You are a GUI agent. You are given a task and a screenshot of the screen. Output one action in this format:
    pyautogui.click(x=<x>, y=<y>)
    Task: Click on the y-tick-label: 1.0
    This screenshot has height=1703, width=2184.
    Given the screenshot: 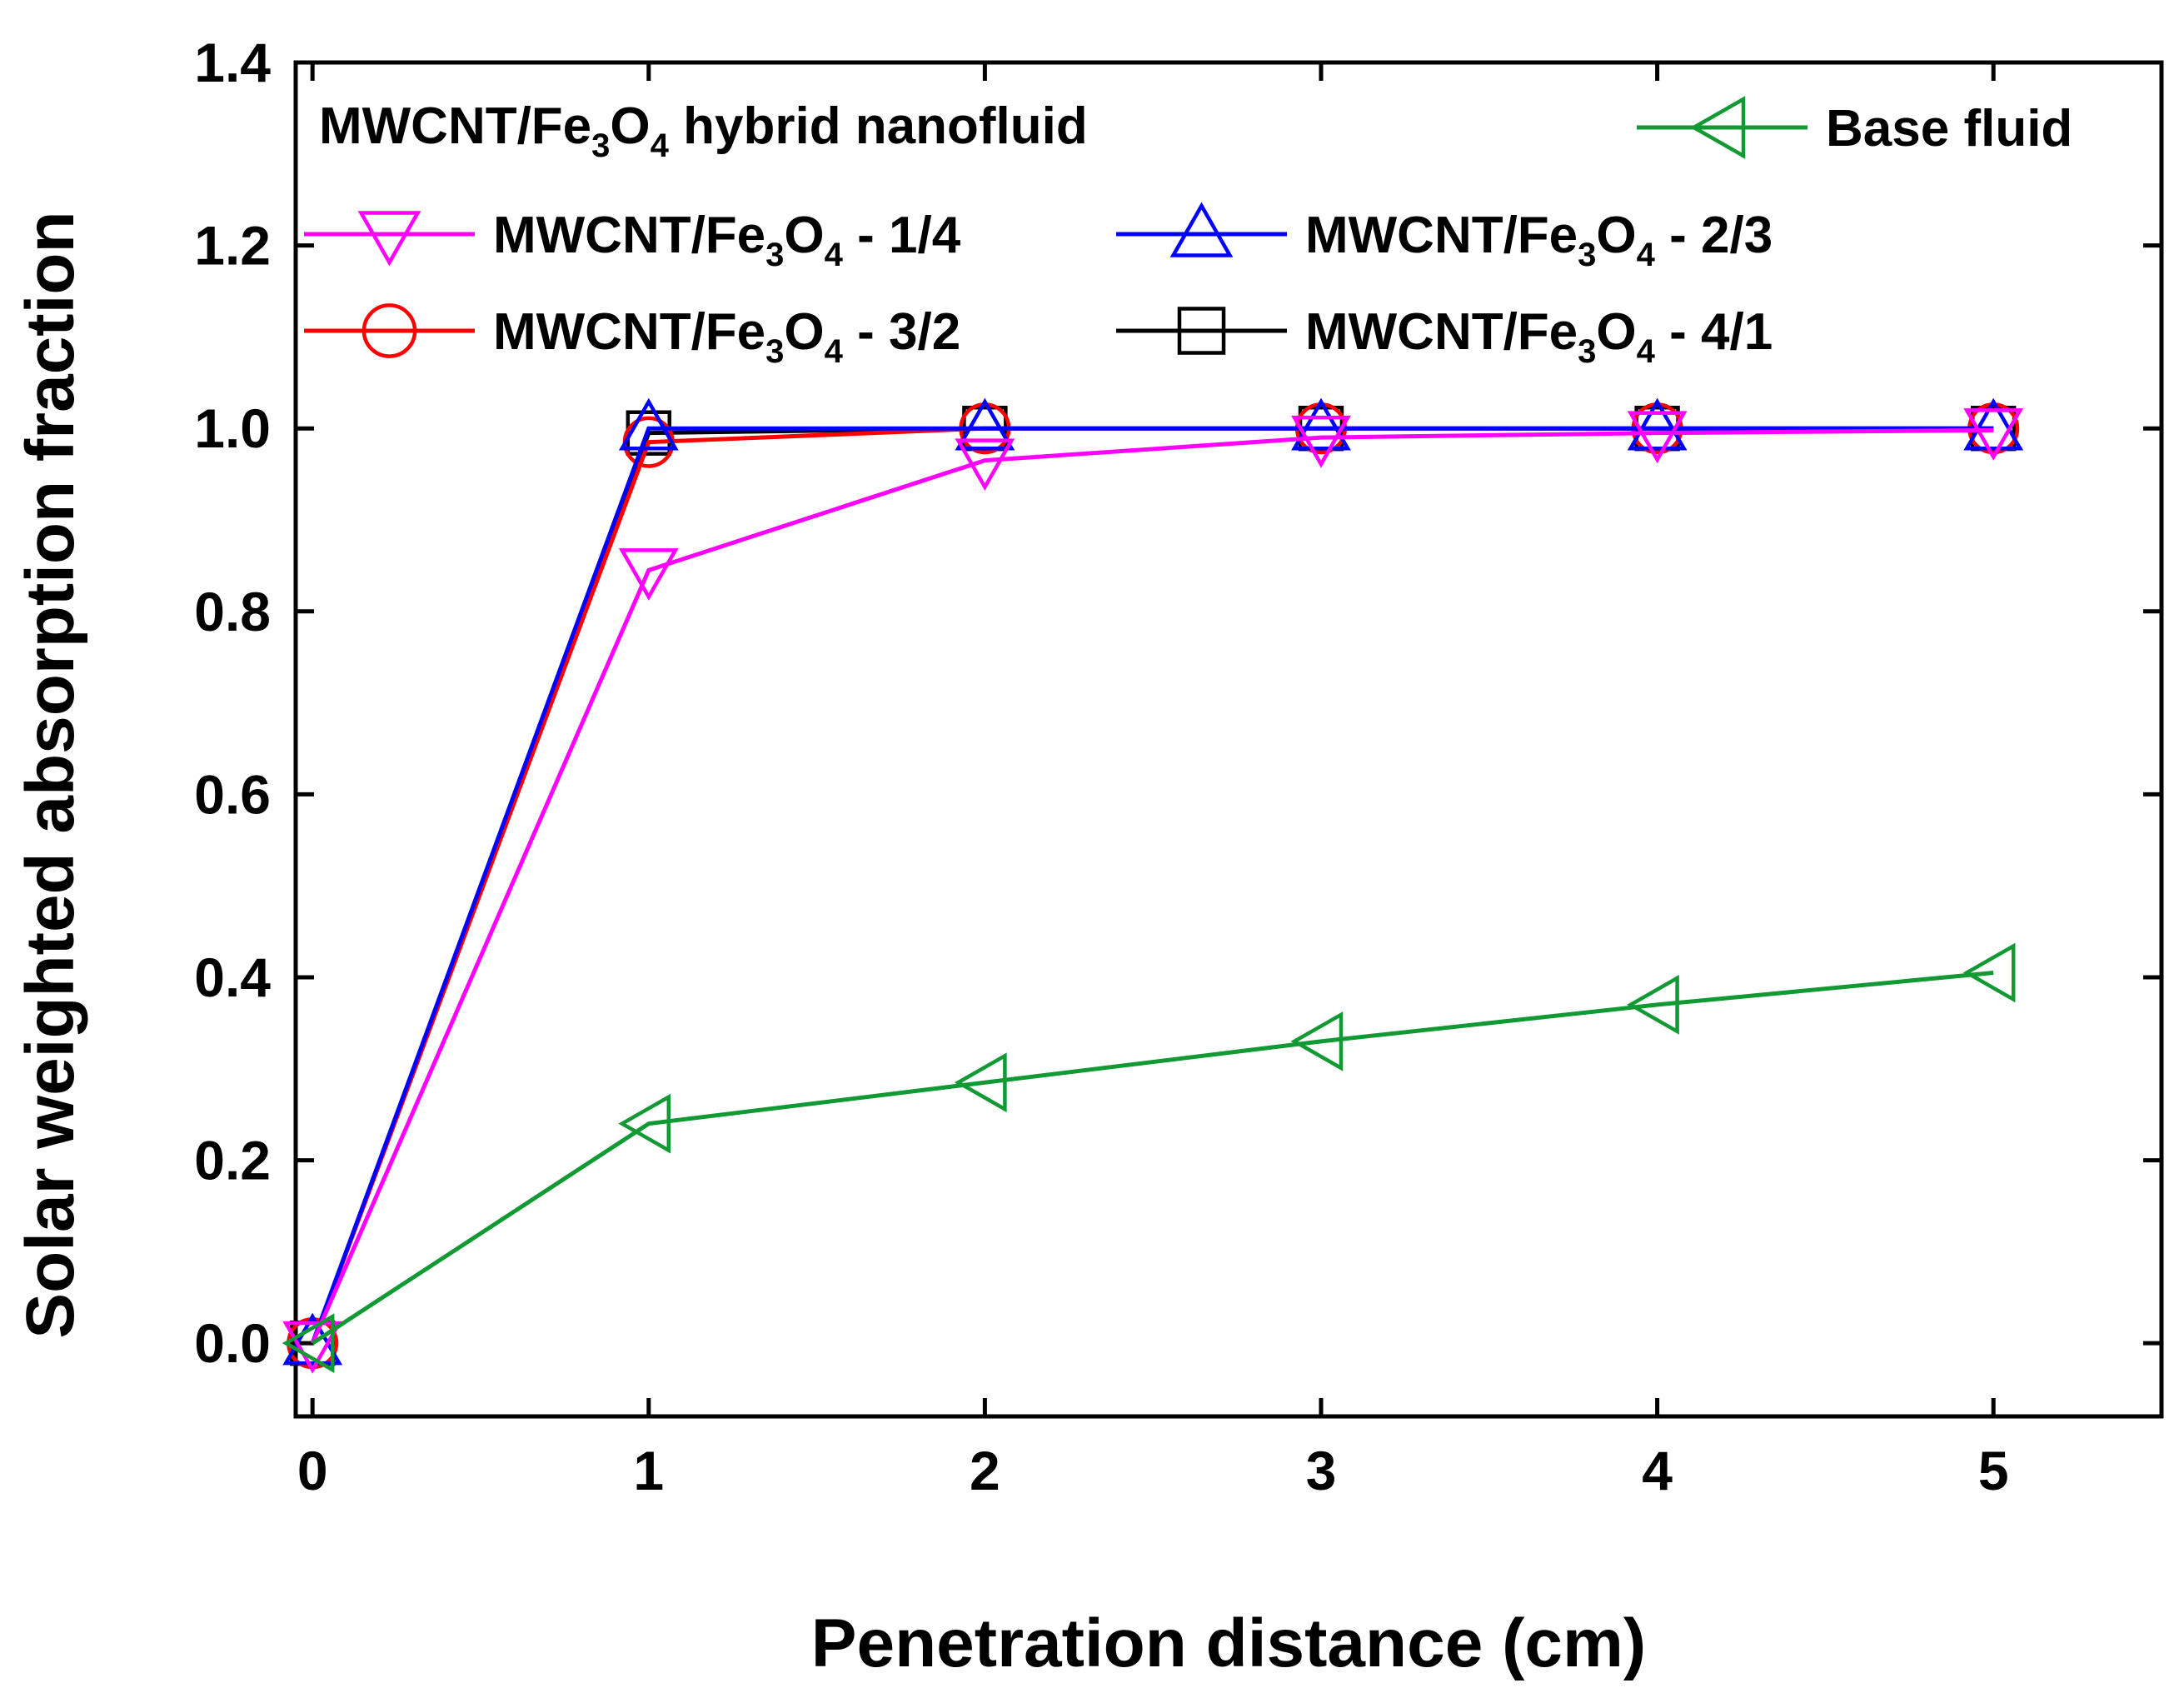 What is the action you would take?
    pyautogui.click(x=232, y=428)
    